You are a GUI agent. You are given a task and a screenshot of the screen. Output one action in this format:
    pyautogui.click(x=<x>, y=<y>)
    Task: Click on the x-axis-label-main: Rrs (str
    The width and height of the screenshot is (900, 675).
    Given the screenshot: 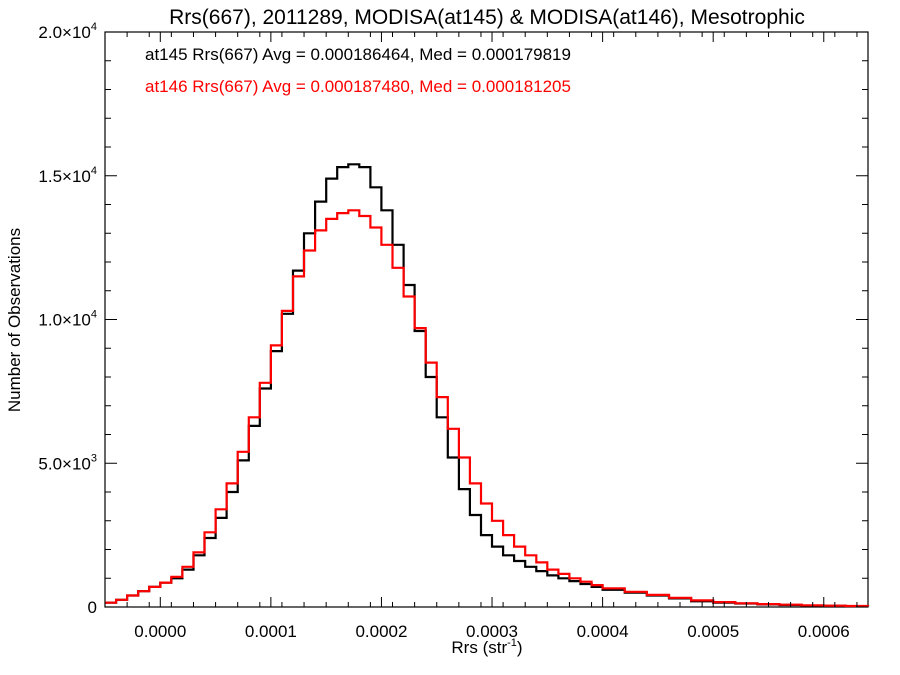 What is the action you would take?
    pyautogui.click(x=479, y=647)
    